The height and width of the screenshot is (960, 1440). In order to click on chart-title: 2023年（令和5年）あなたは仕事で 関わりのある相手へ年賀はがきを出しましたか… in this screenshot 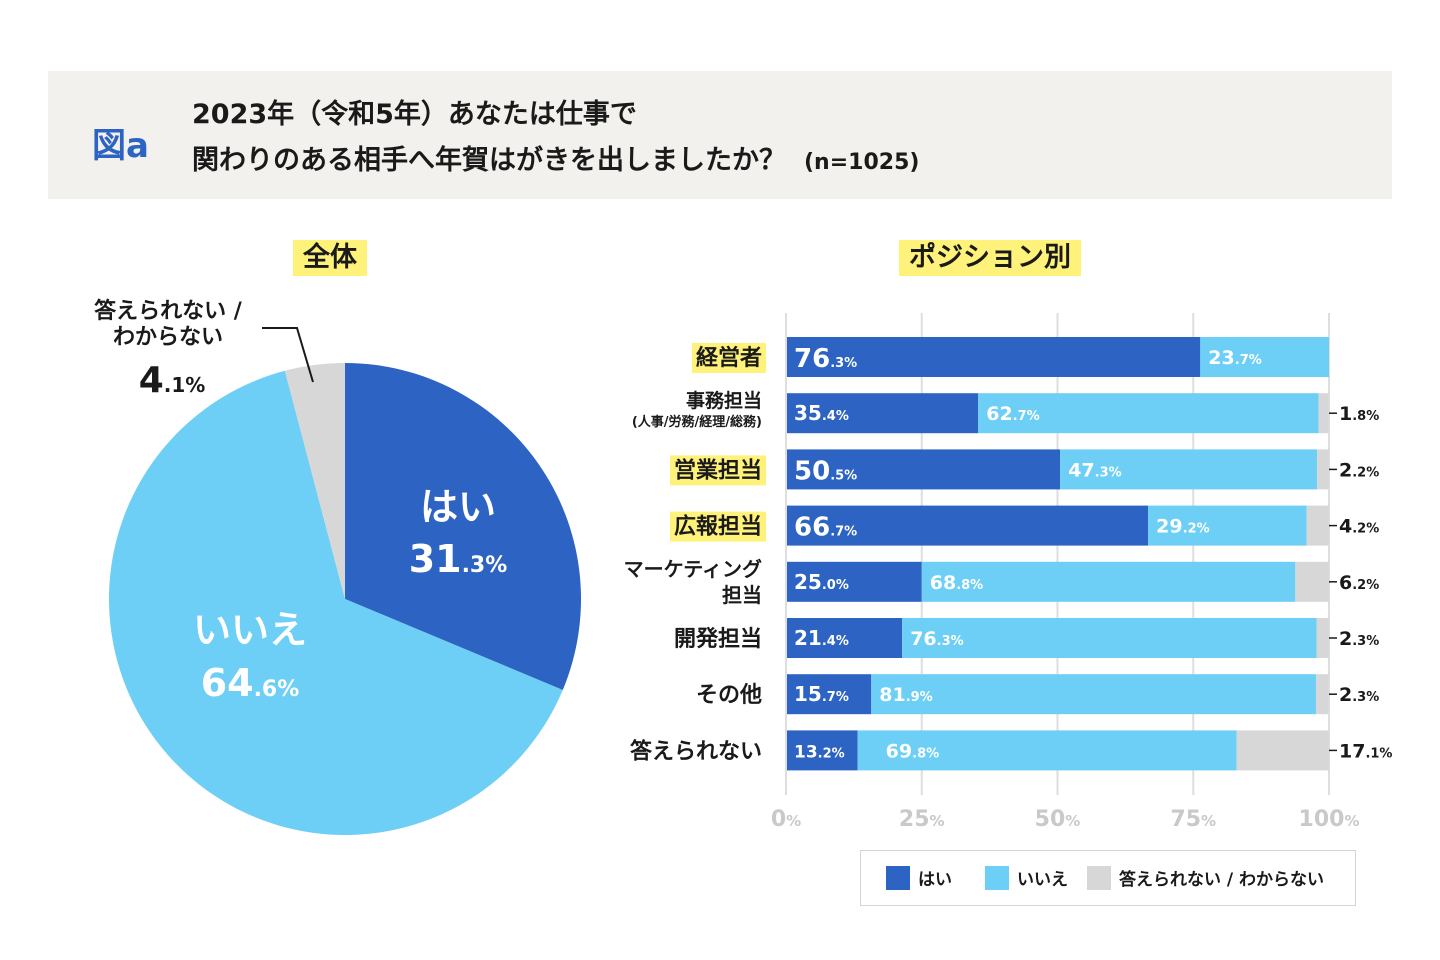, I will do `click(555, 139)`.